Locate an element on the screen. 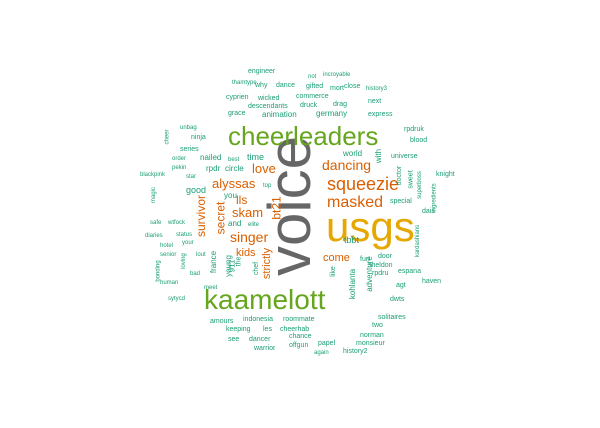 The image size is (600, 428). word-close: close is located at coordinates (352, 86).